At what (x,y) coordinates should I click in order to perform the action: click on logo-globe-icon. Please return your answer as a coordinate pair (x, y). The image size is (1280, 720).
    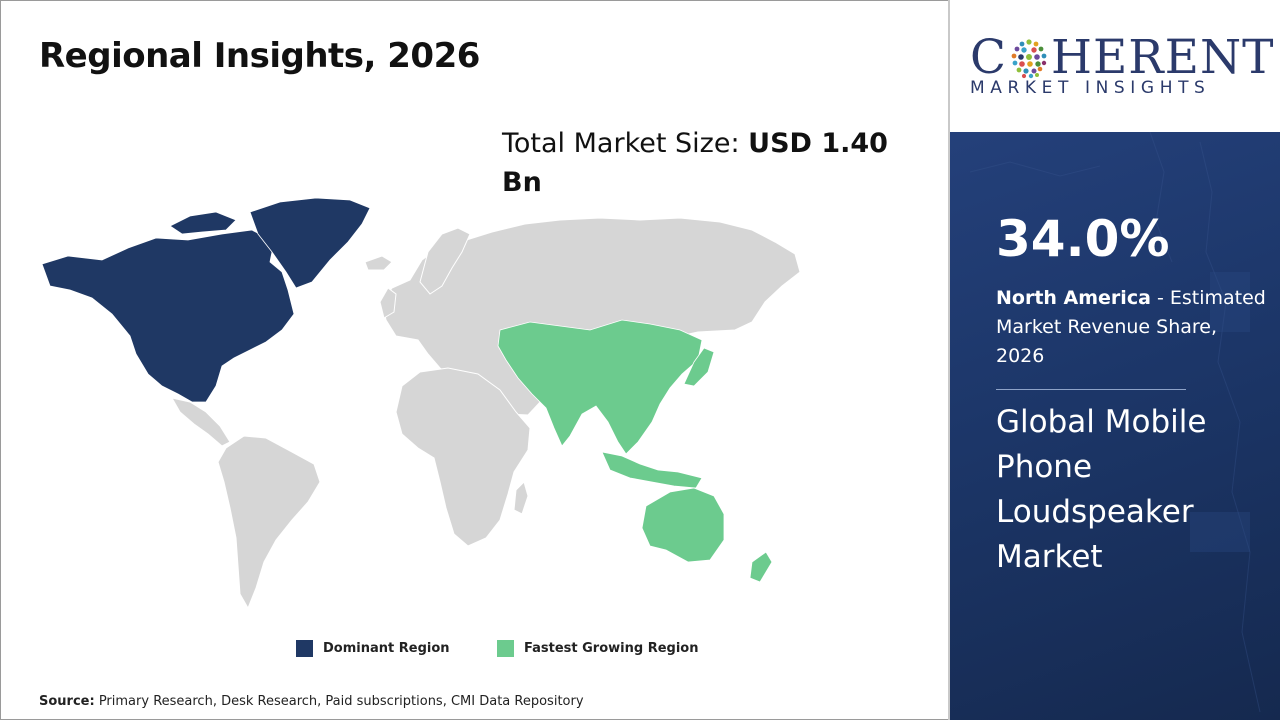
    Looking at the image, I should click on (1029, 58).